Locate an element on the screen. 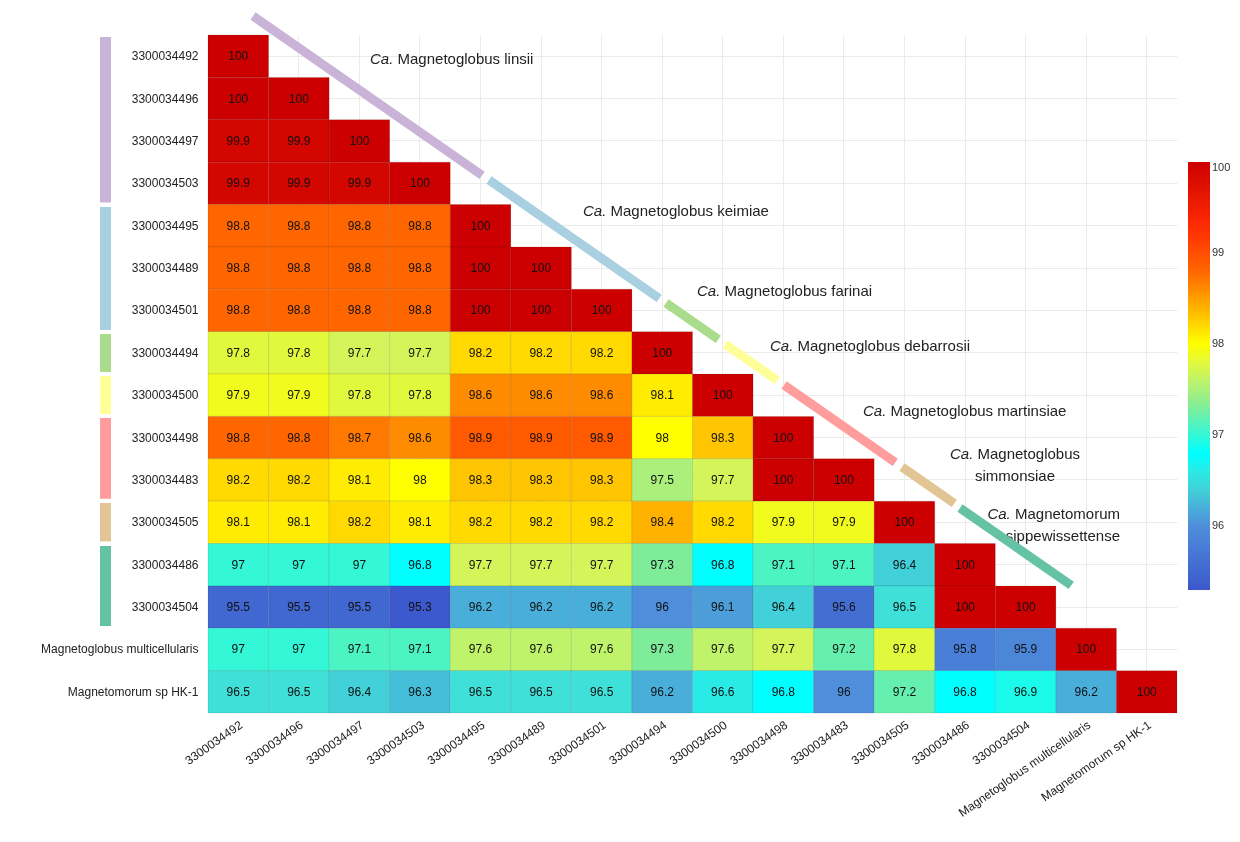 The height and width of the screenshot is (842, 1240). y-tick-label: 3300034501 is located at coordinates (165, 310).